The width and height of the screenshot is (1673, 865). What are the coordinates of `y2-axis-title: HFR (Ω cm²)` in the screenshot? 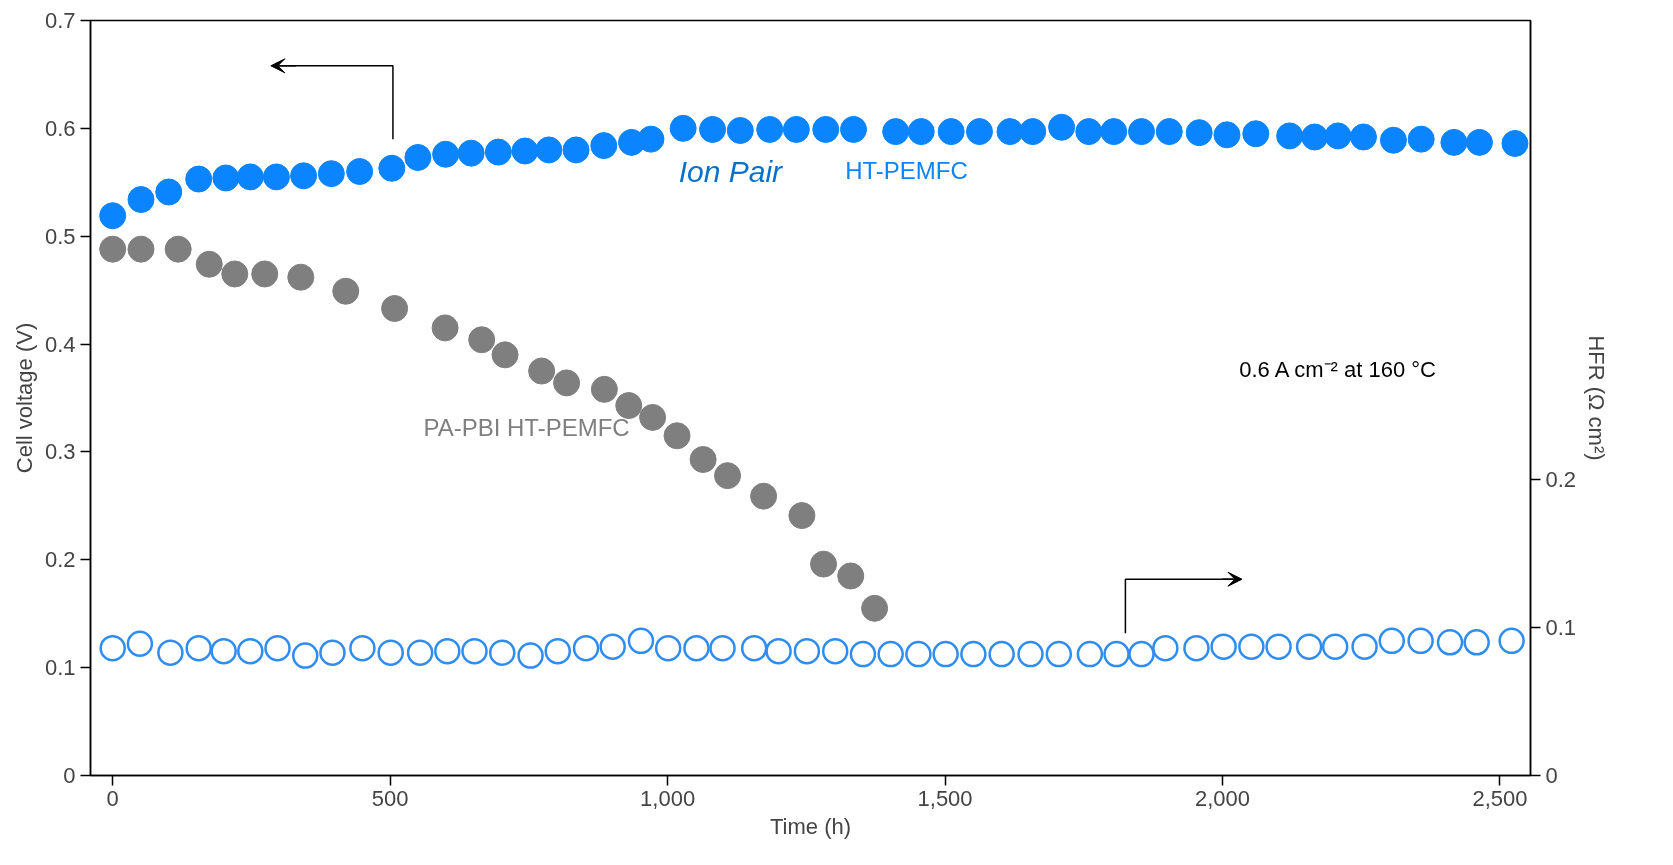 It's located at (1597, 398).